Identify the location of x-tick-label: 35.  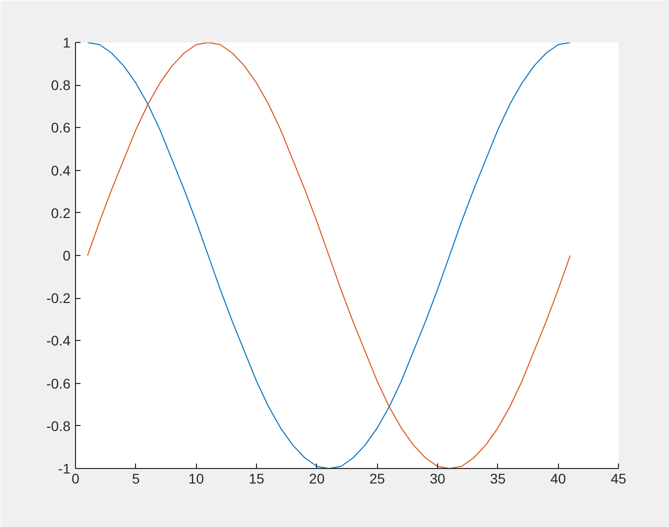
(498, 478).